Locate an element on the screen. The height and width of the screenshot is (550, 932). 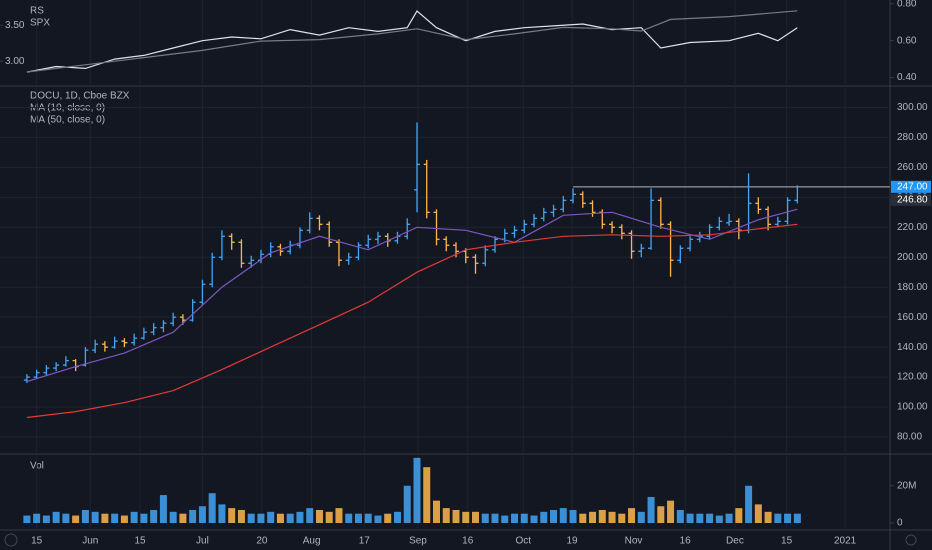
y-tick-label: 220.00 is located at coordinates (912, 227).